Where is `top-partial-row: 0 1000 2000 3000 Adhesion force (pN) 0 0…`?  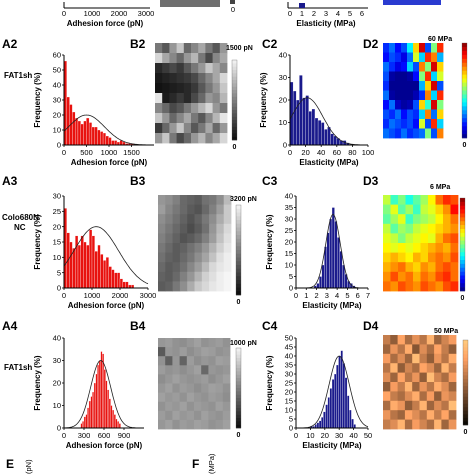
top-partial-row: 0 1000 2000 3000 Adhesion force (pN) 0 0… is located at coordinates (251, 14).